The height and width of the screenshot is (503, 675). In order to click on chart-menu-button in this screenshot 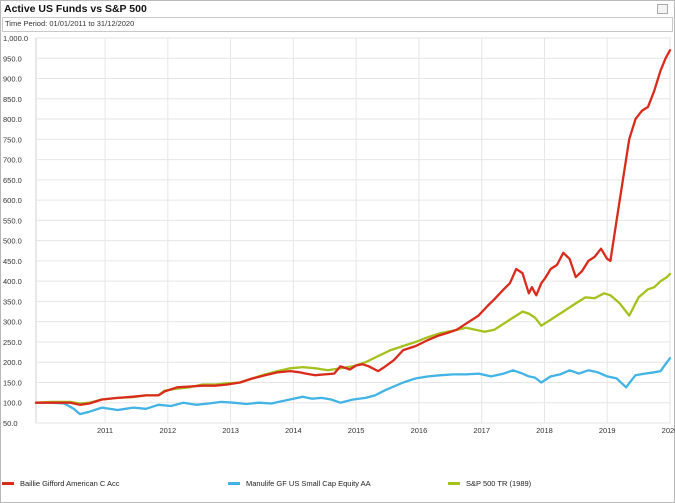, I will do `click(662, 9)`.